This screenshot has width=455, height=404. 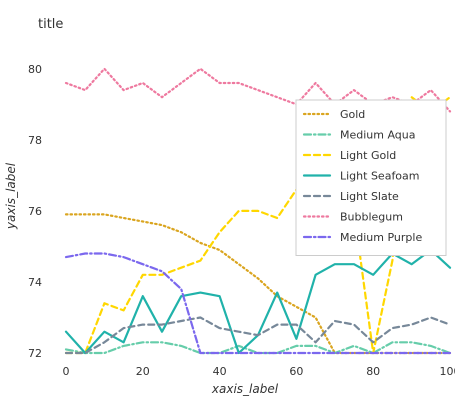 I want to click on x-tick-label: 80, so click(x=373, y=371).